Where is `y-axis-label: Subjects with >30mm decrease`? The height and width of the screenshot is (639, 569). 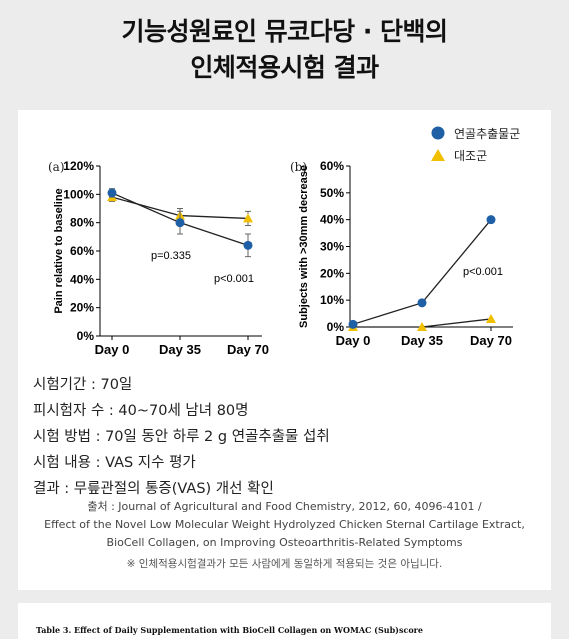 y-axis-label: Subjects with >30mm decrease is located at coordinates (304, 246).